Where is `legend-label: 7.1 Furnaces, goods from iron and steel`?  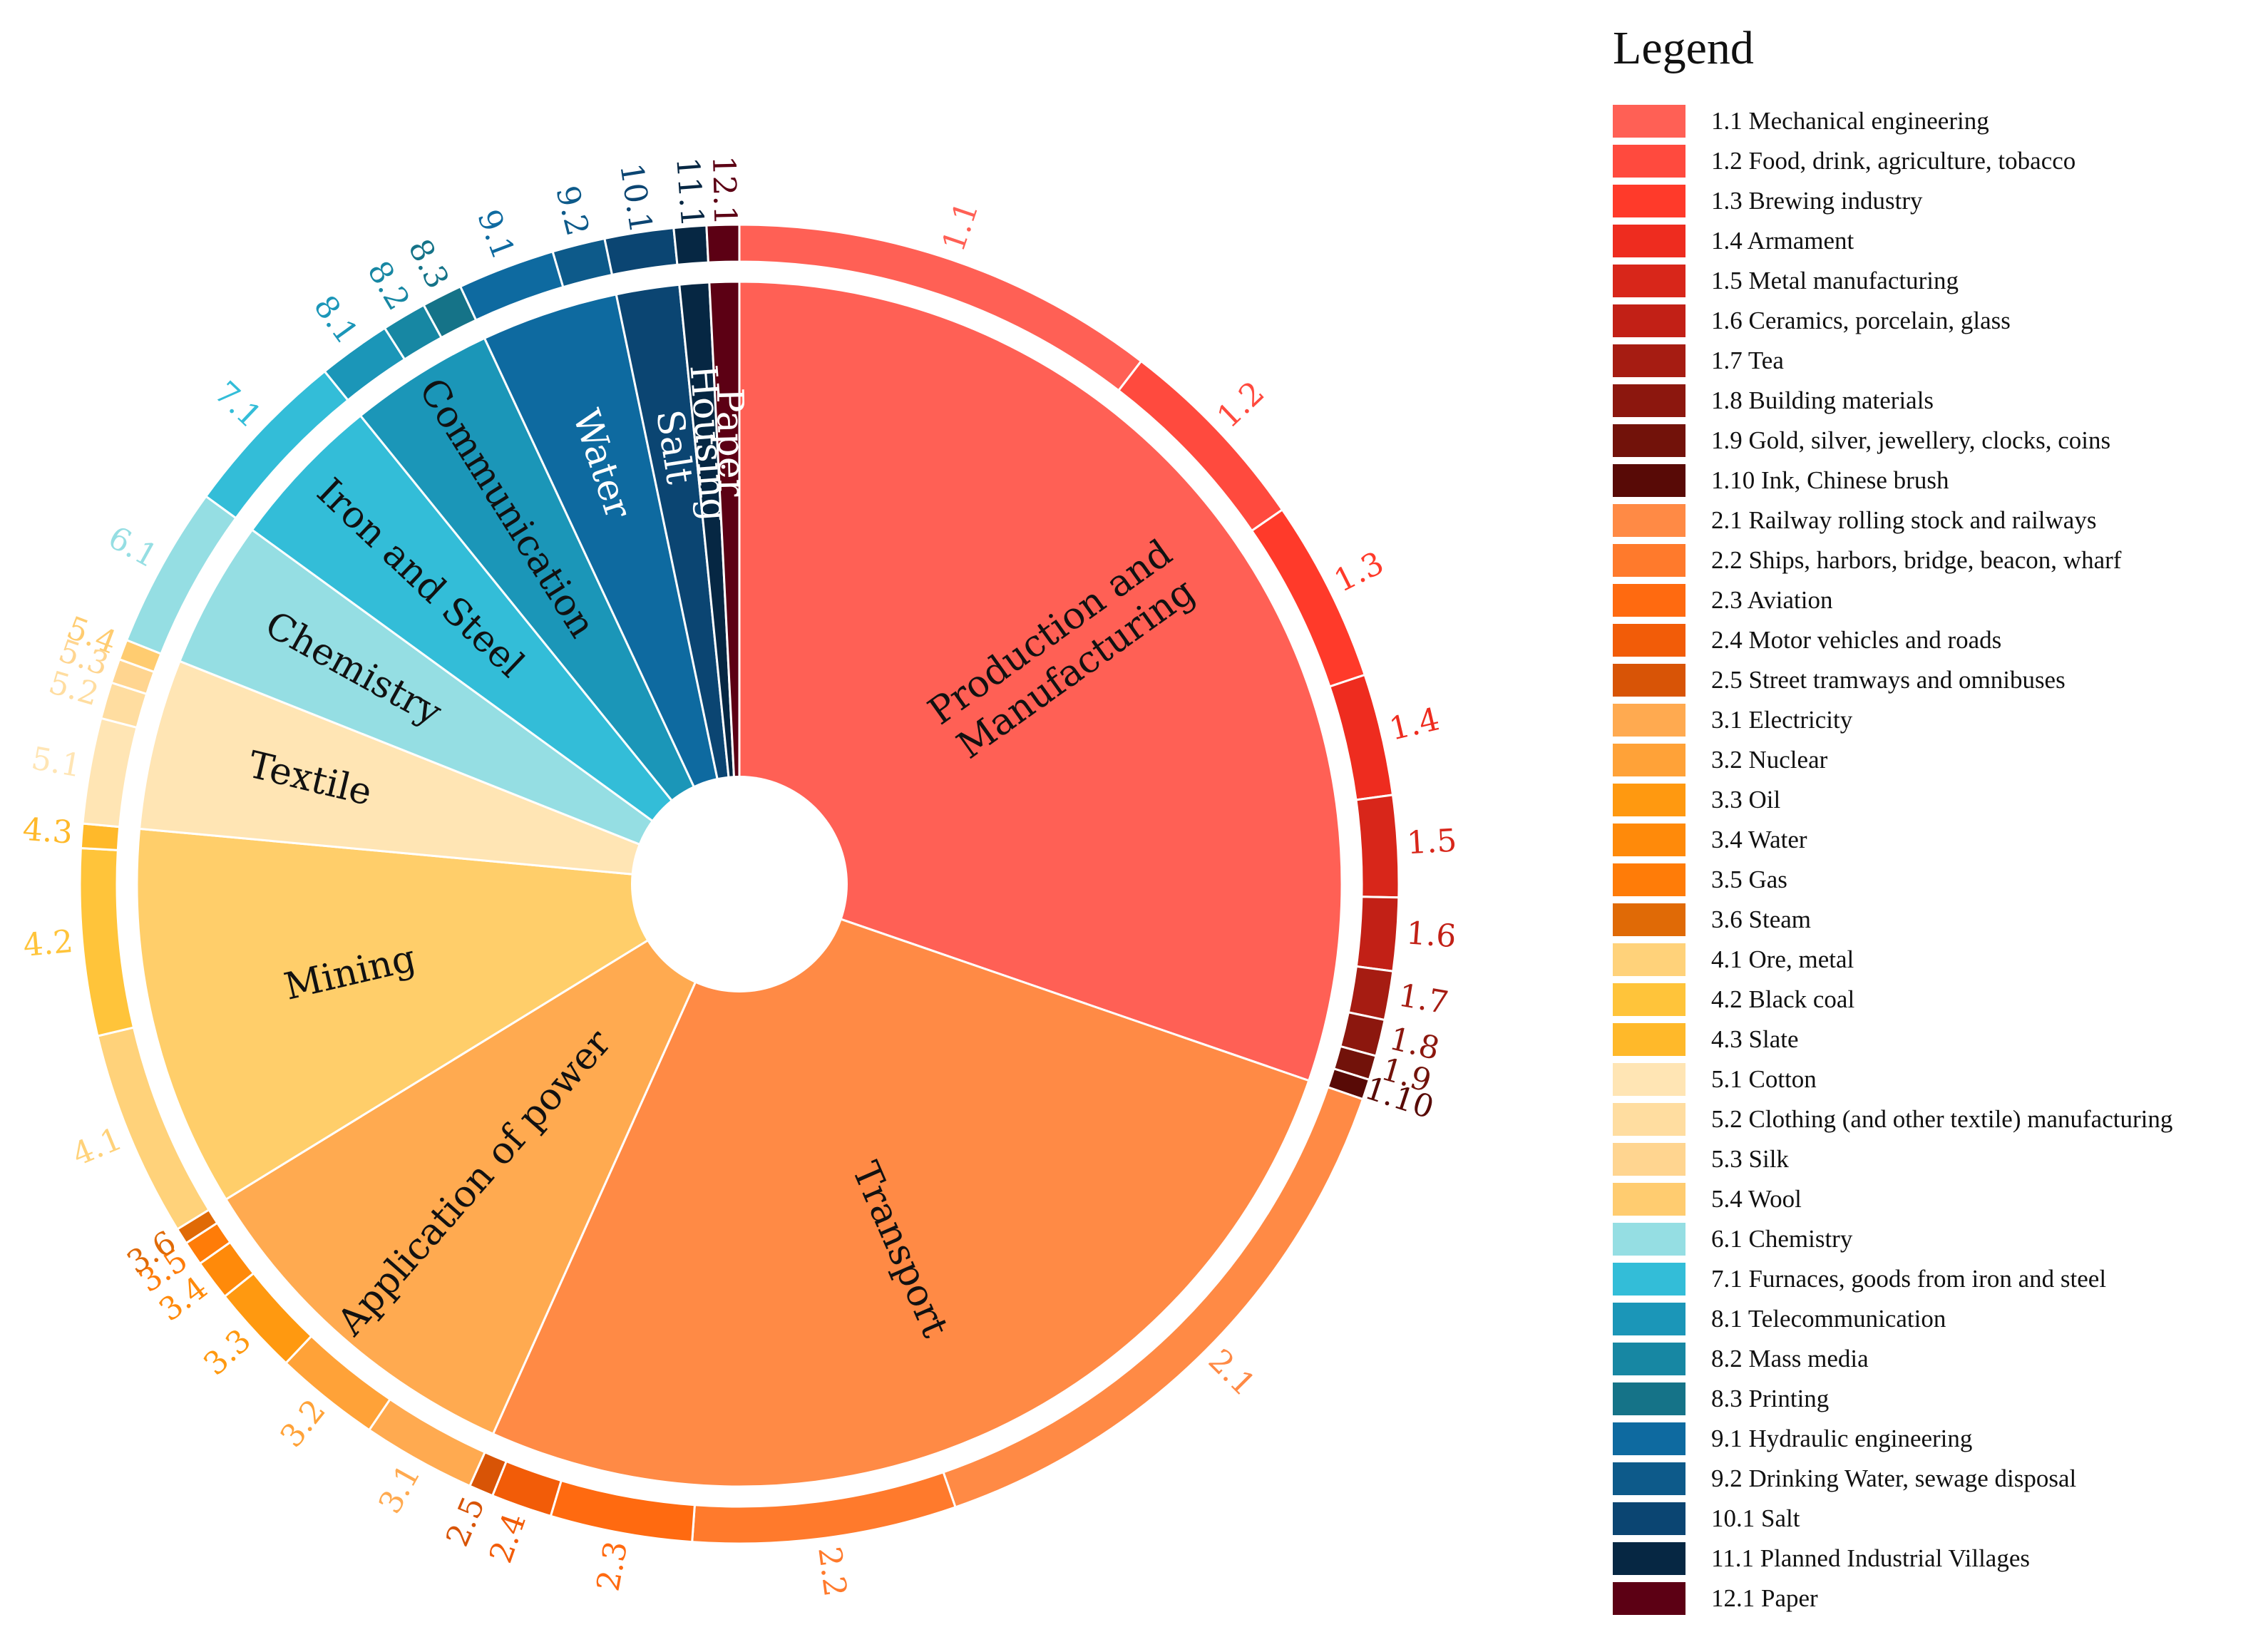
legend-label: 7.1 Furnaces, goods from iron and steel is located at coordinates (1909, 1279).